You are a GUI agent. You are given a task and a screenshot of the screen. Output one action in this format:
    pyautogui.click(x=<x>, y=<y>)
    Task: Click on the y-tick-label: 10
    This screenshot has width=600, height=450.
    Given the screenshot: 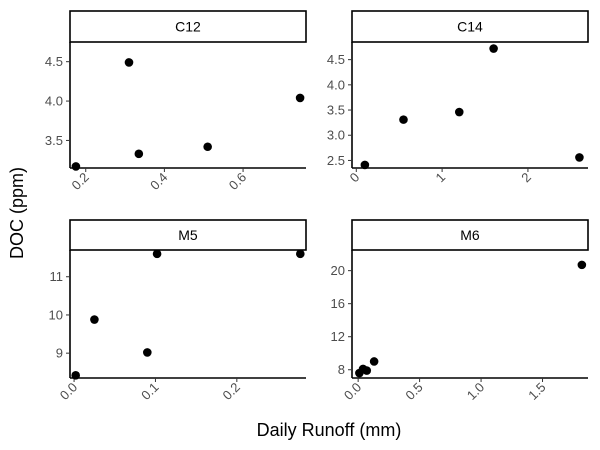 What is the action you would take?
    pyautogui.click(x=56, y=314)
    